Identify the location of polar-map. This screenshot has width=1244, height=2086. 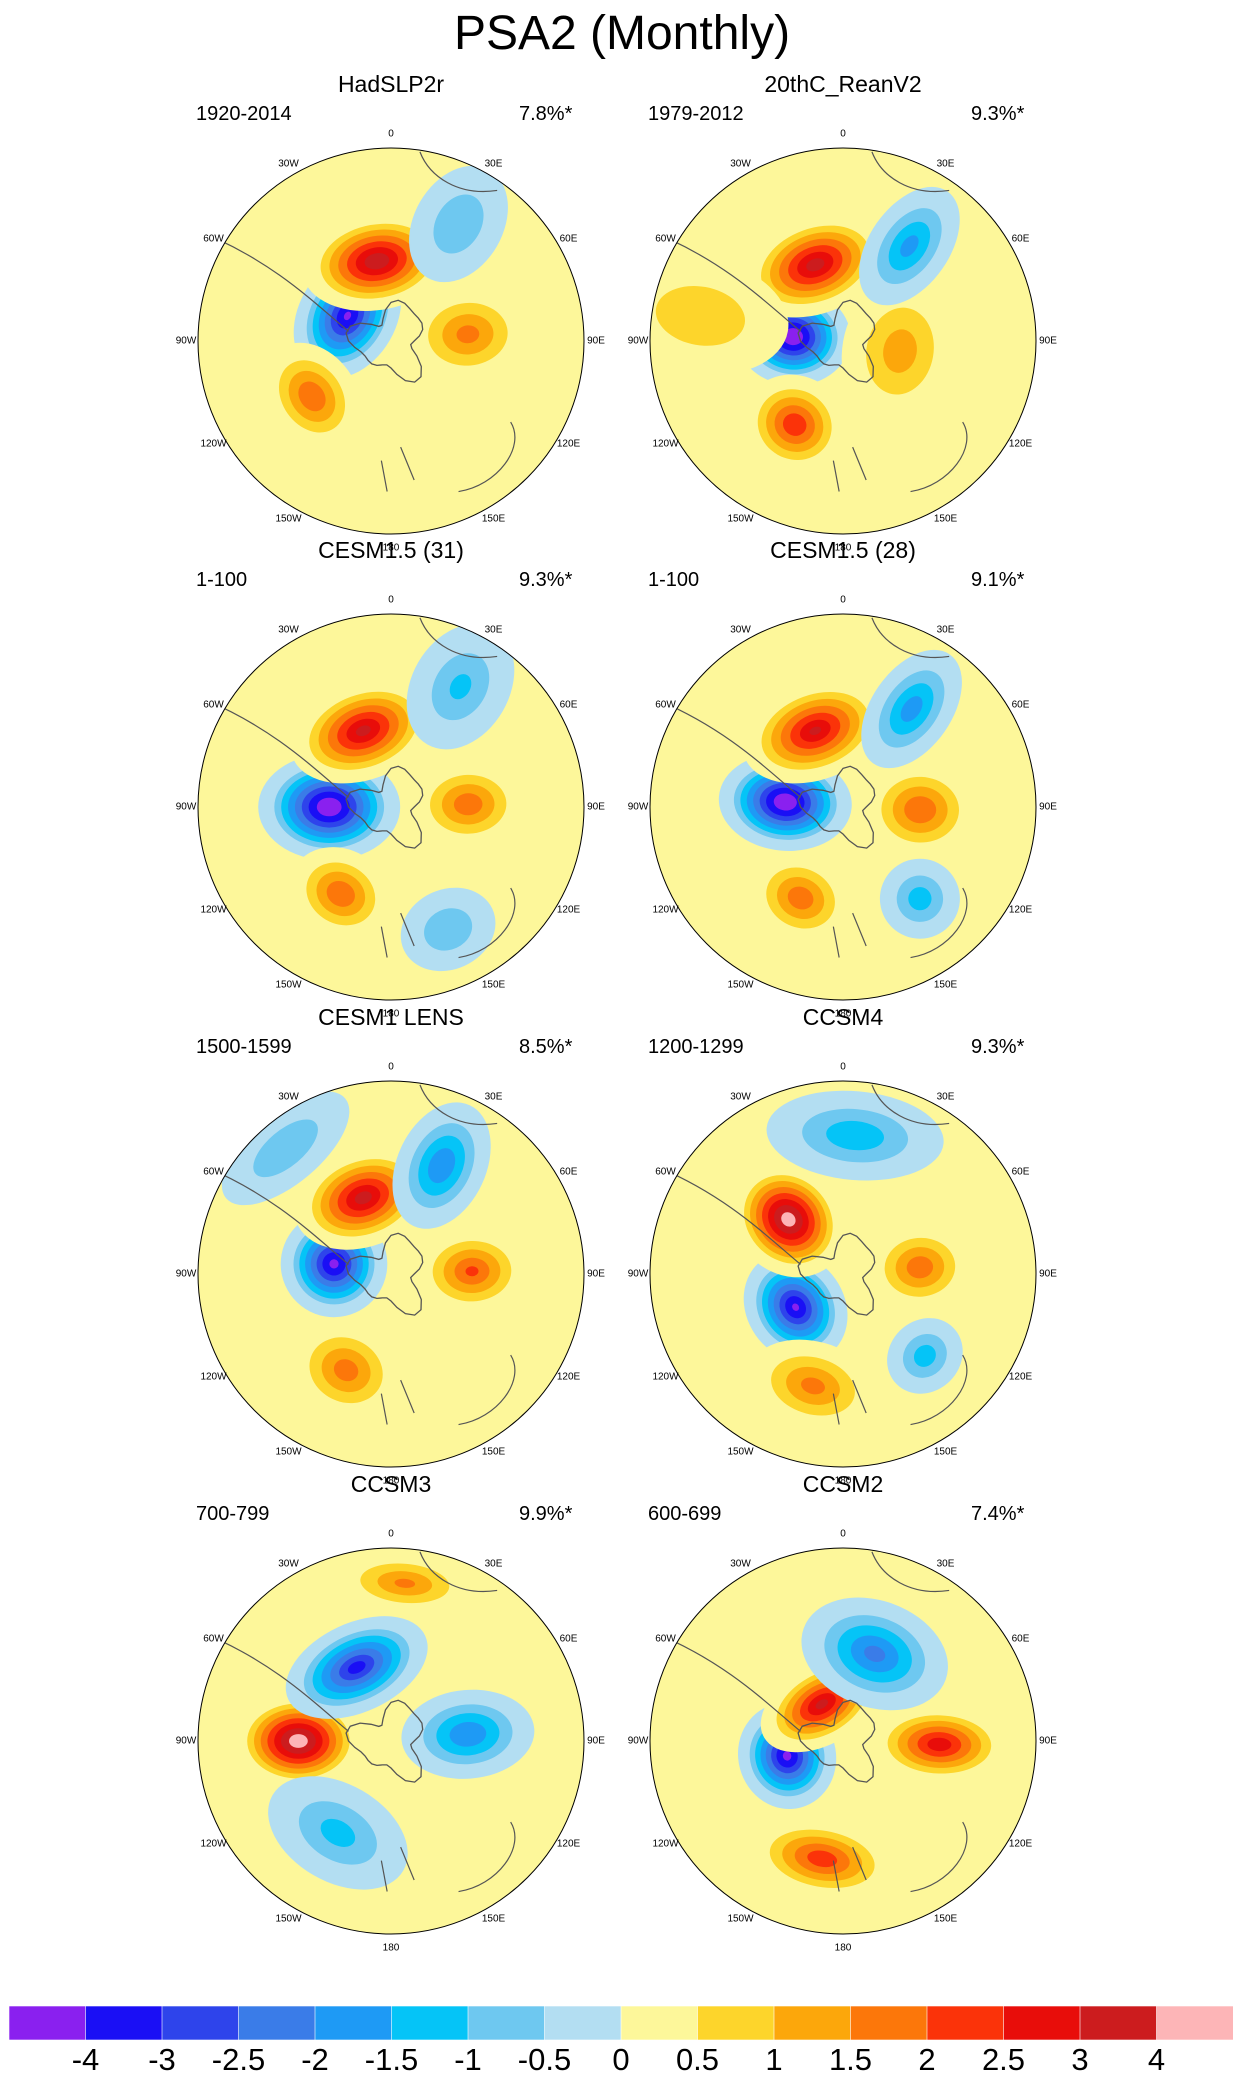
(843, 1274).